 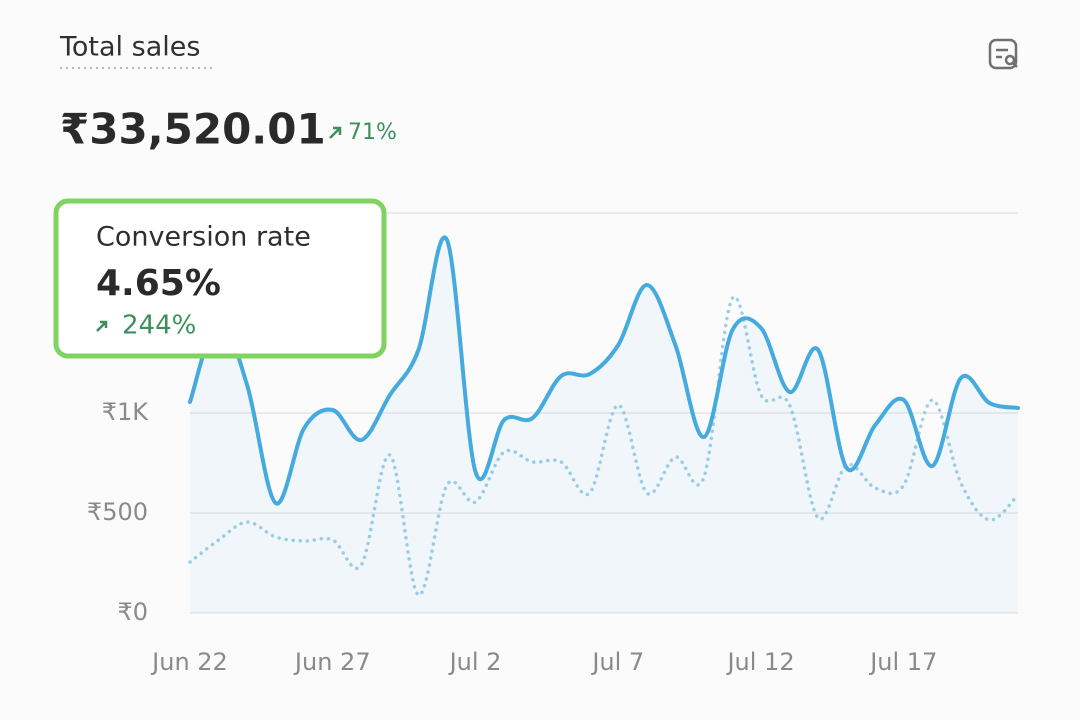 What do you see at coordinates (332, 662) in the screenshot?
I see `x-tick-label: Jun 27` at bounding box center [332, 662].